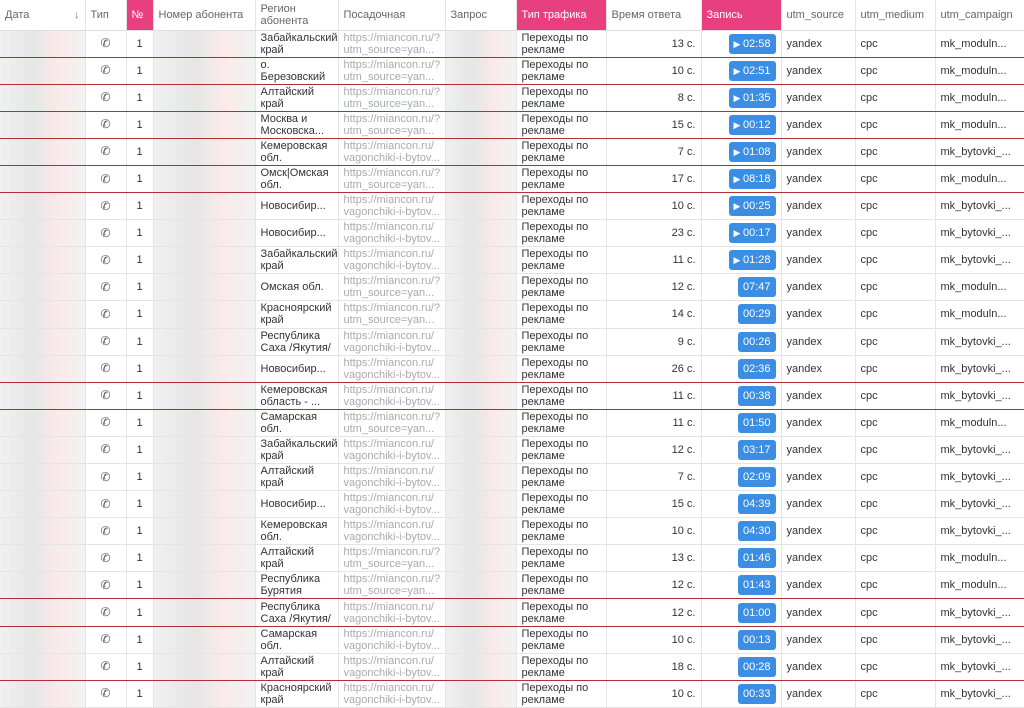  I want to click on play-record-button: ▶ 08:18, so click(752, 179).